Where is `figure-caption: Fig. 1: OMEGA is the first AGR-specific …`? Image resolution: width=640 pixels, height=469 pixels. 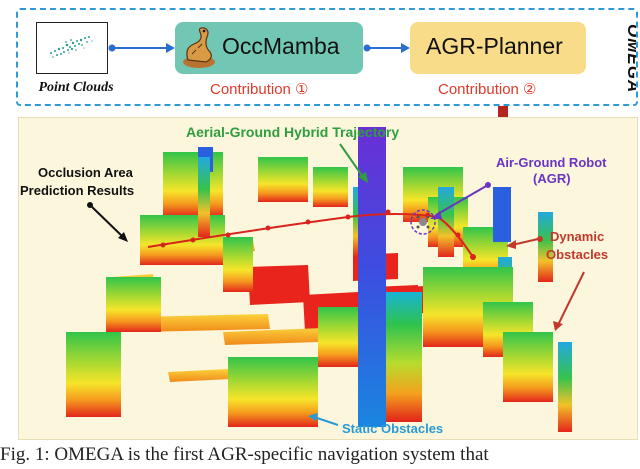 figure-caption: Fig. 1: OMEGA is the first AGR-specific … is located at coordinates (244, 454).